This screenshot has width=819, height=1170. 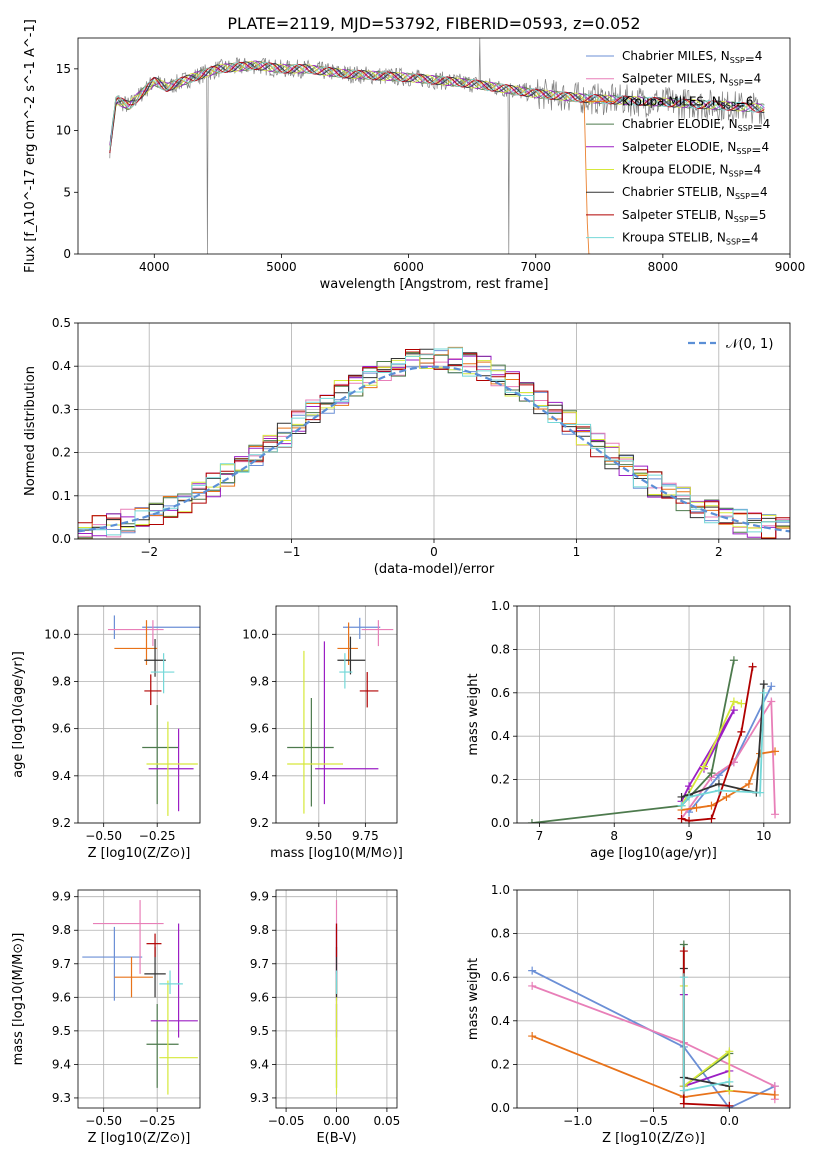 I want to click on x-tick-label: 9000, so click(x=790, y=267).